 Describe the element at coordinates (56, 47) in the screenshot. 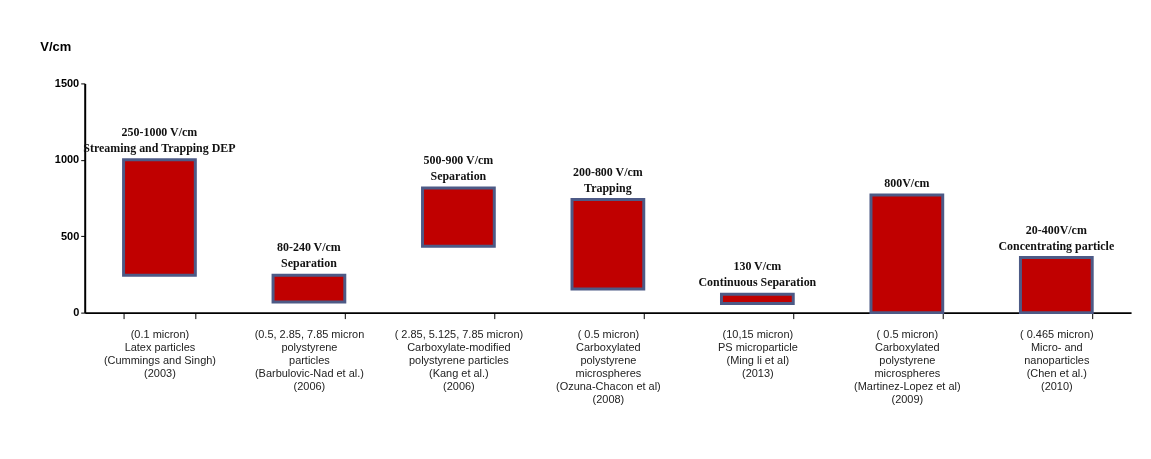

I see `y-axis-title: V/cm` at that location.